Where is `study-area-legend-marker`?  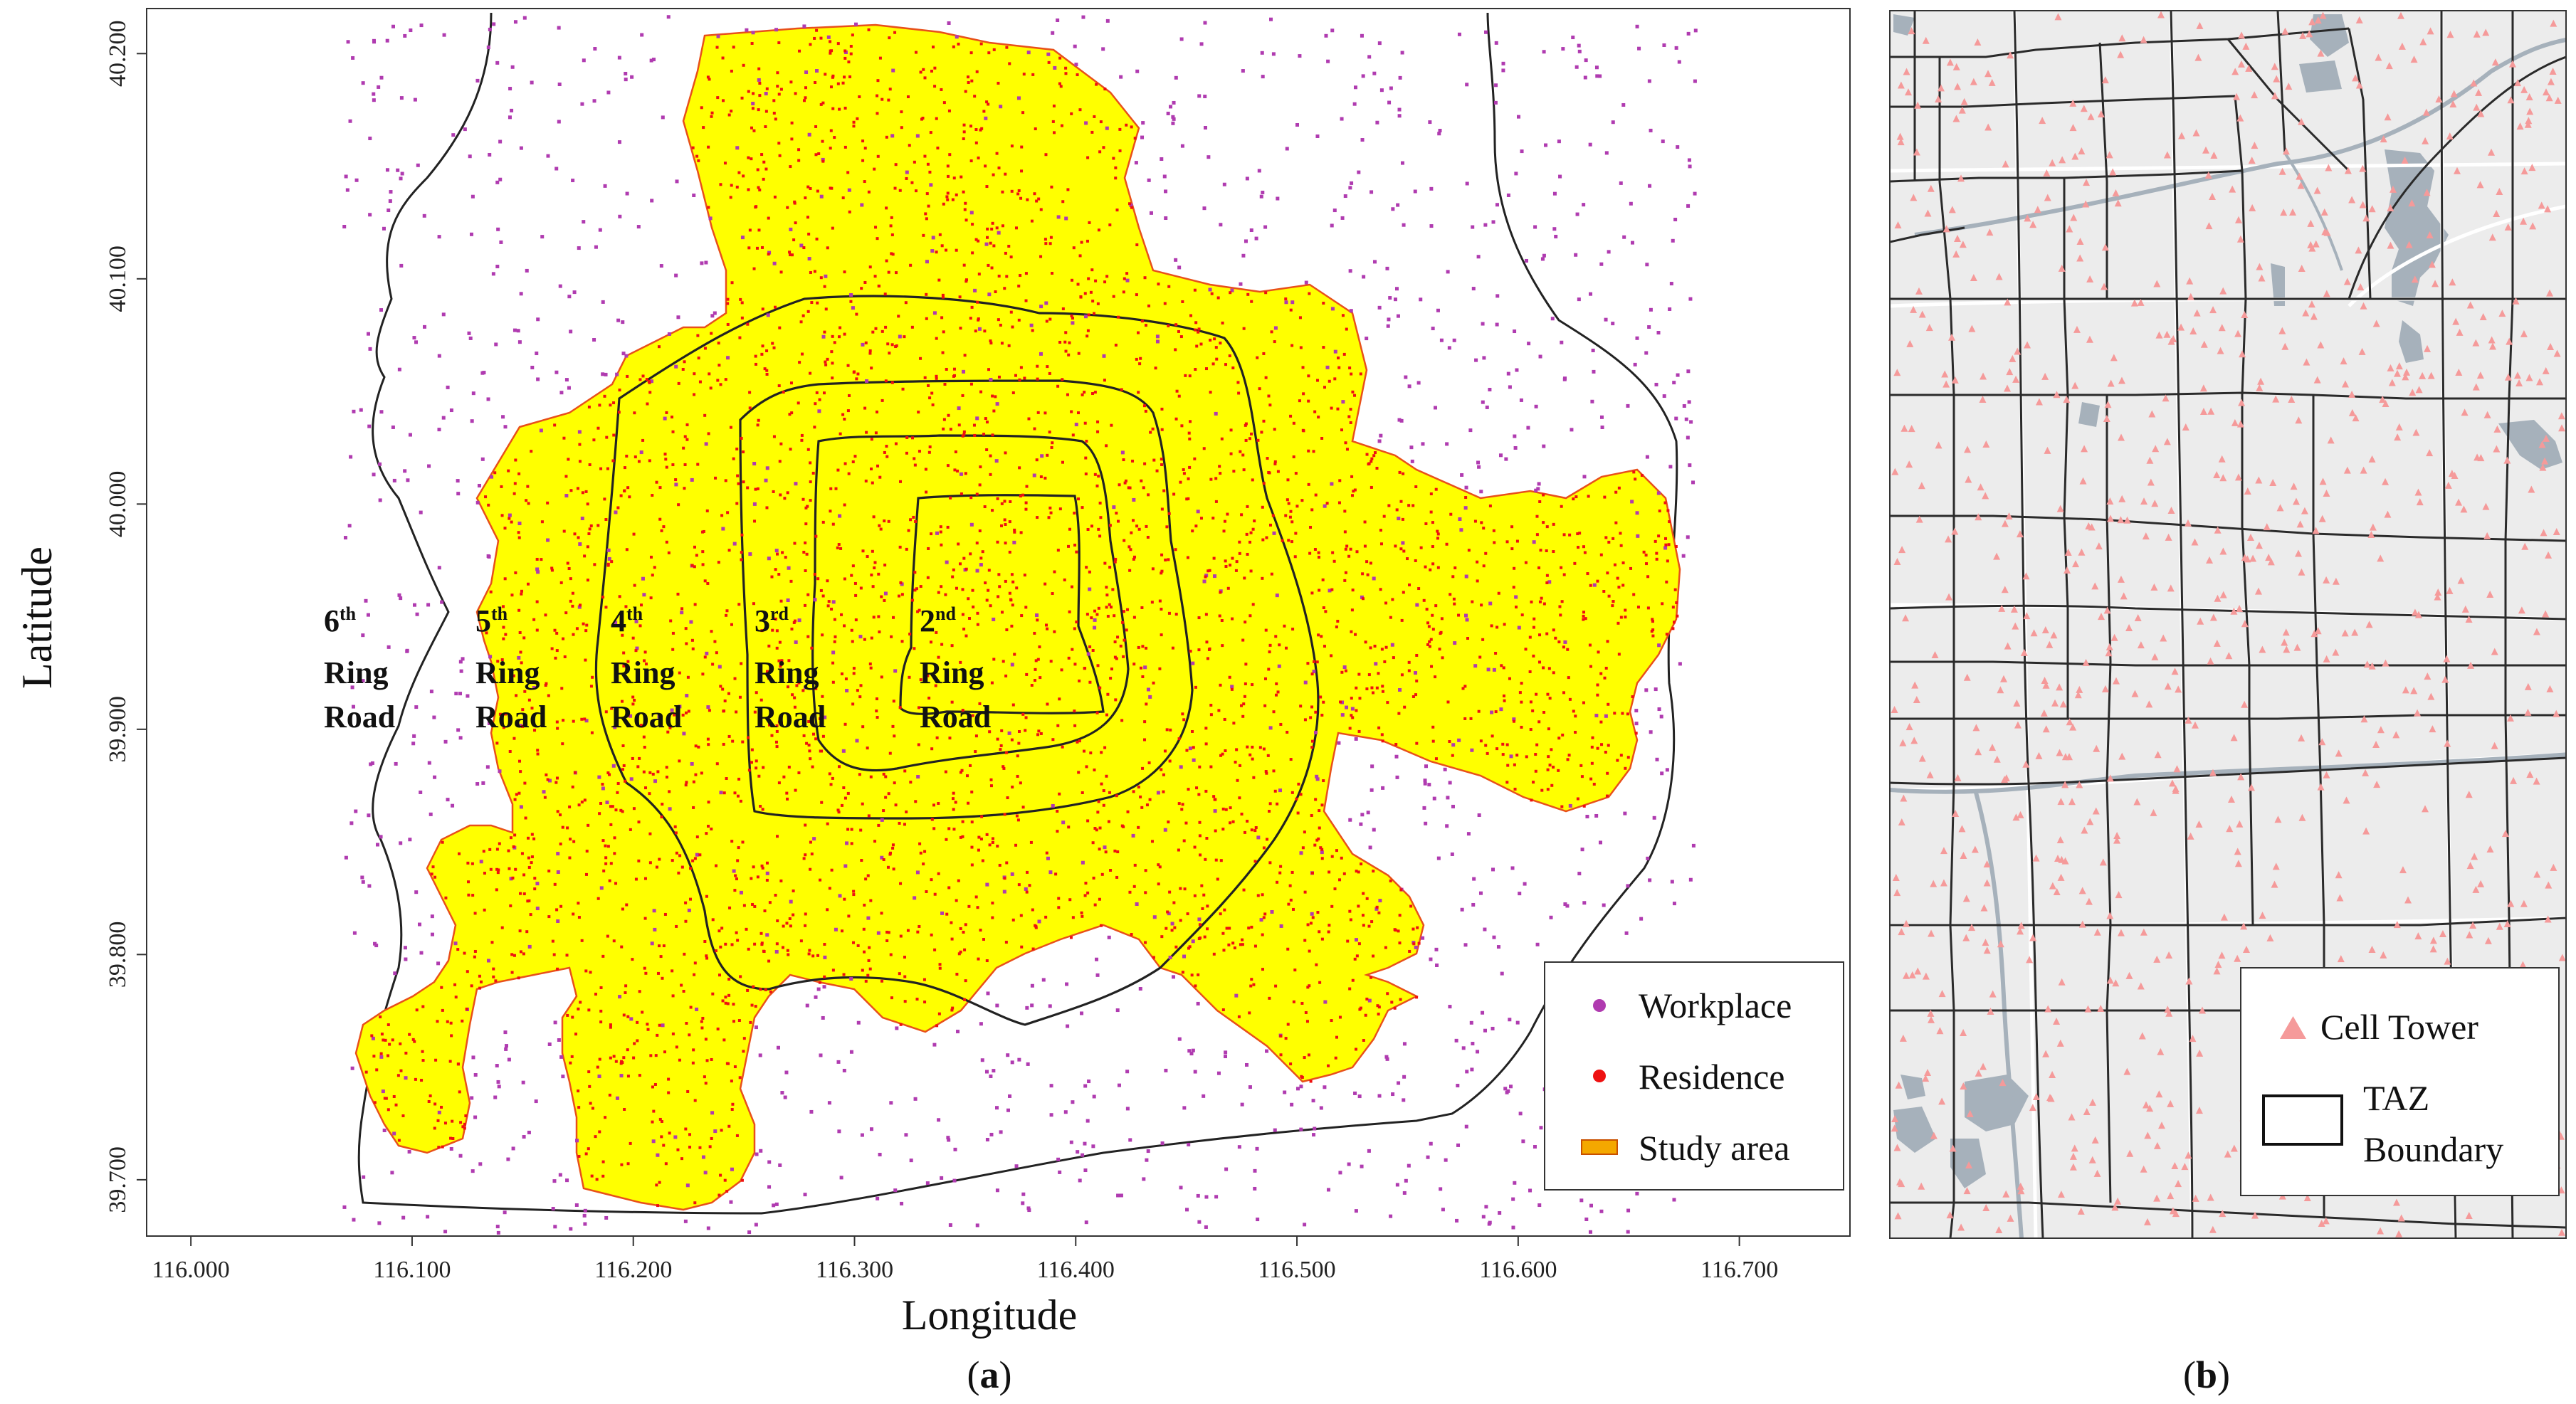
study-area-legend-marker is located at coordinates (1600, 1147).